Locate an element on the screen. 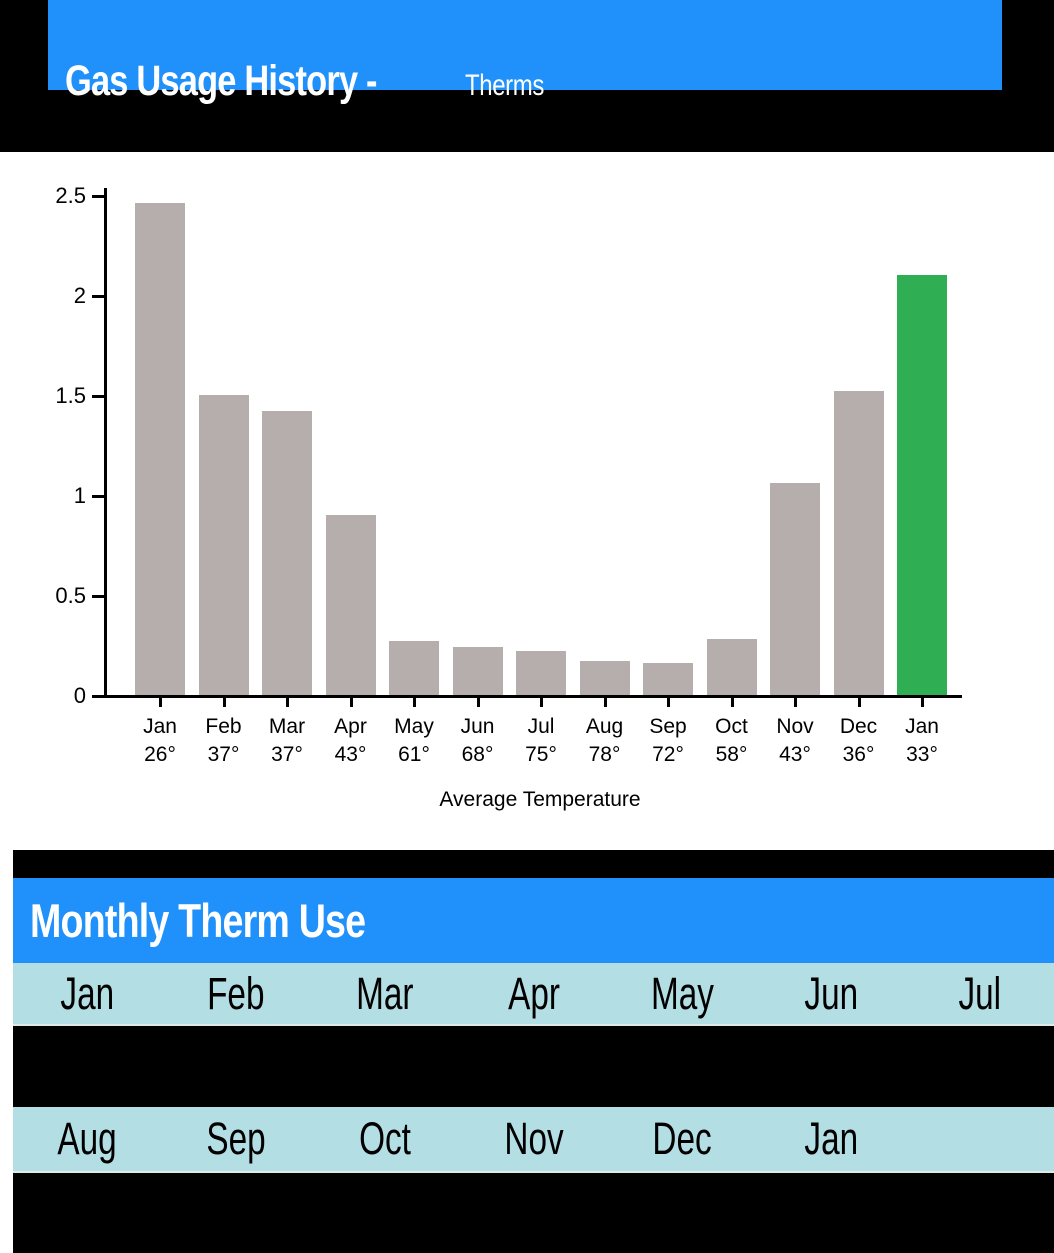  month-cell-aug: Aug is located at coordinates (87, 1138).